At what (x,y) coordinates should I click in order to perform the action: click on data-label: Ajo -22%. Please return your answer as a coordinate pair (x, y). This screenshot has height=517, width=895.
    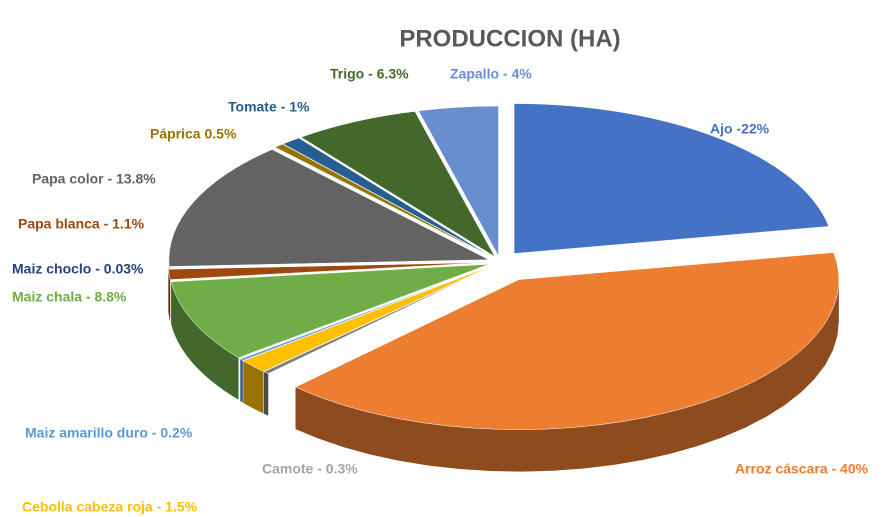
    Looking at the image, I should click on (740, 129).